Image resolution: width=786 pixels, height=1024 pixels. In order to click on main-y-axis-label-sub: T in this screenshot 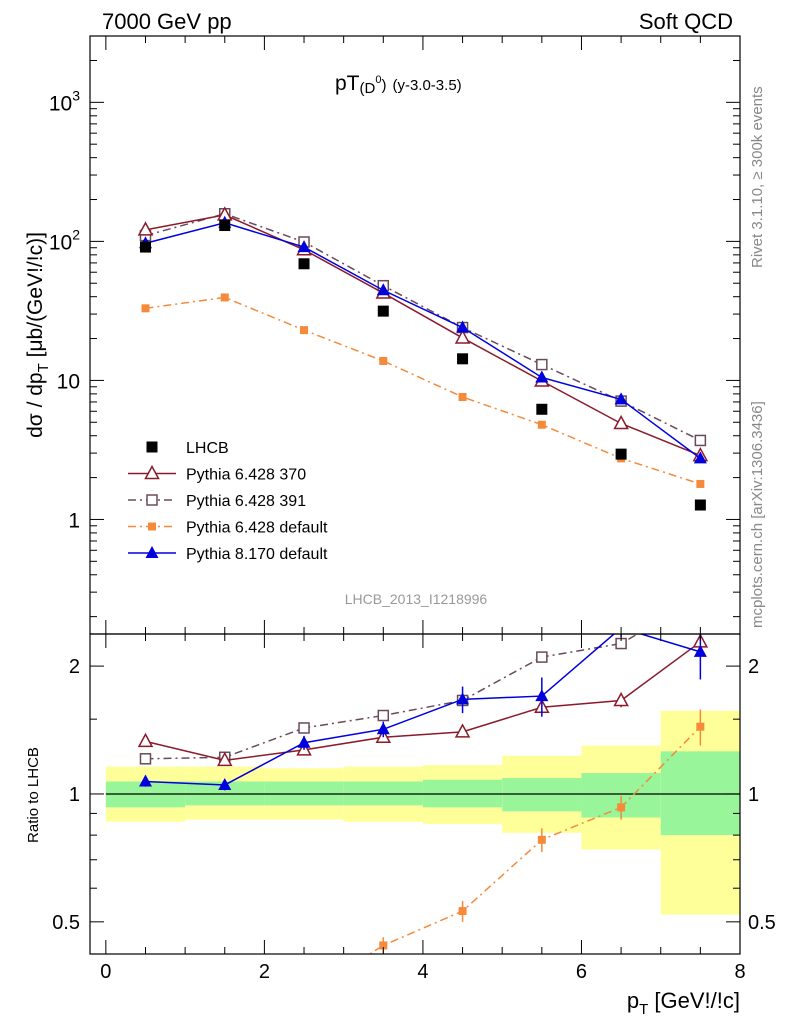, I will do `click(43, 367)`.